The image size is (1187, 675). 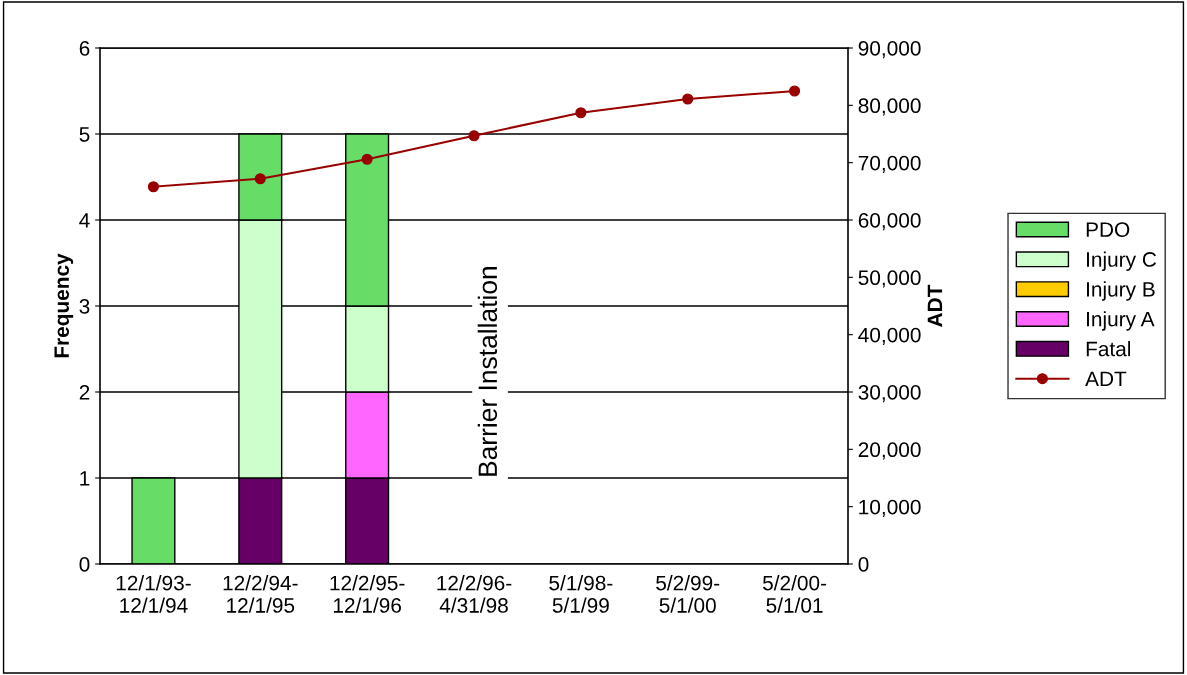 I want to click on y-tick-label: 1, so click(x=85, y=478).